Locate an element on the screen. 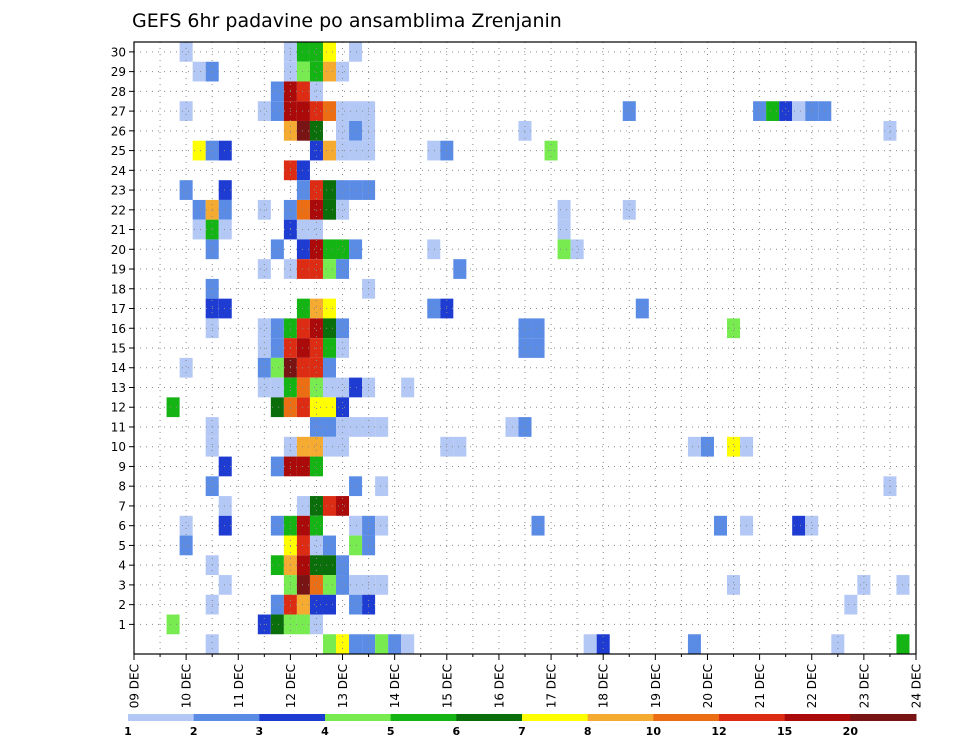 Image resolution: width=960 pixels, height=742 pixels. x-tick-label: 20 DEC is located at coordinates (708, 686).